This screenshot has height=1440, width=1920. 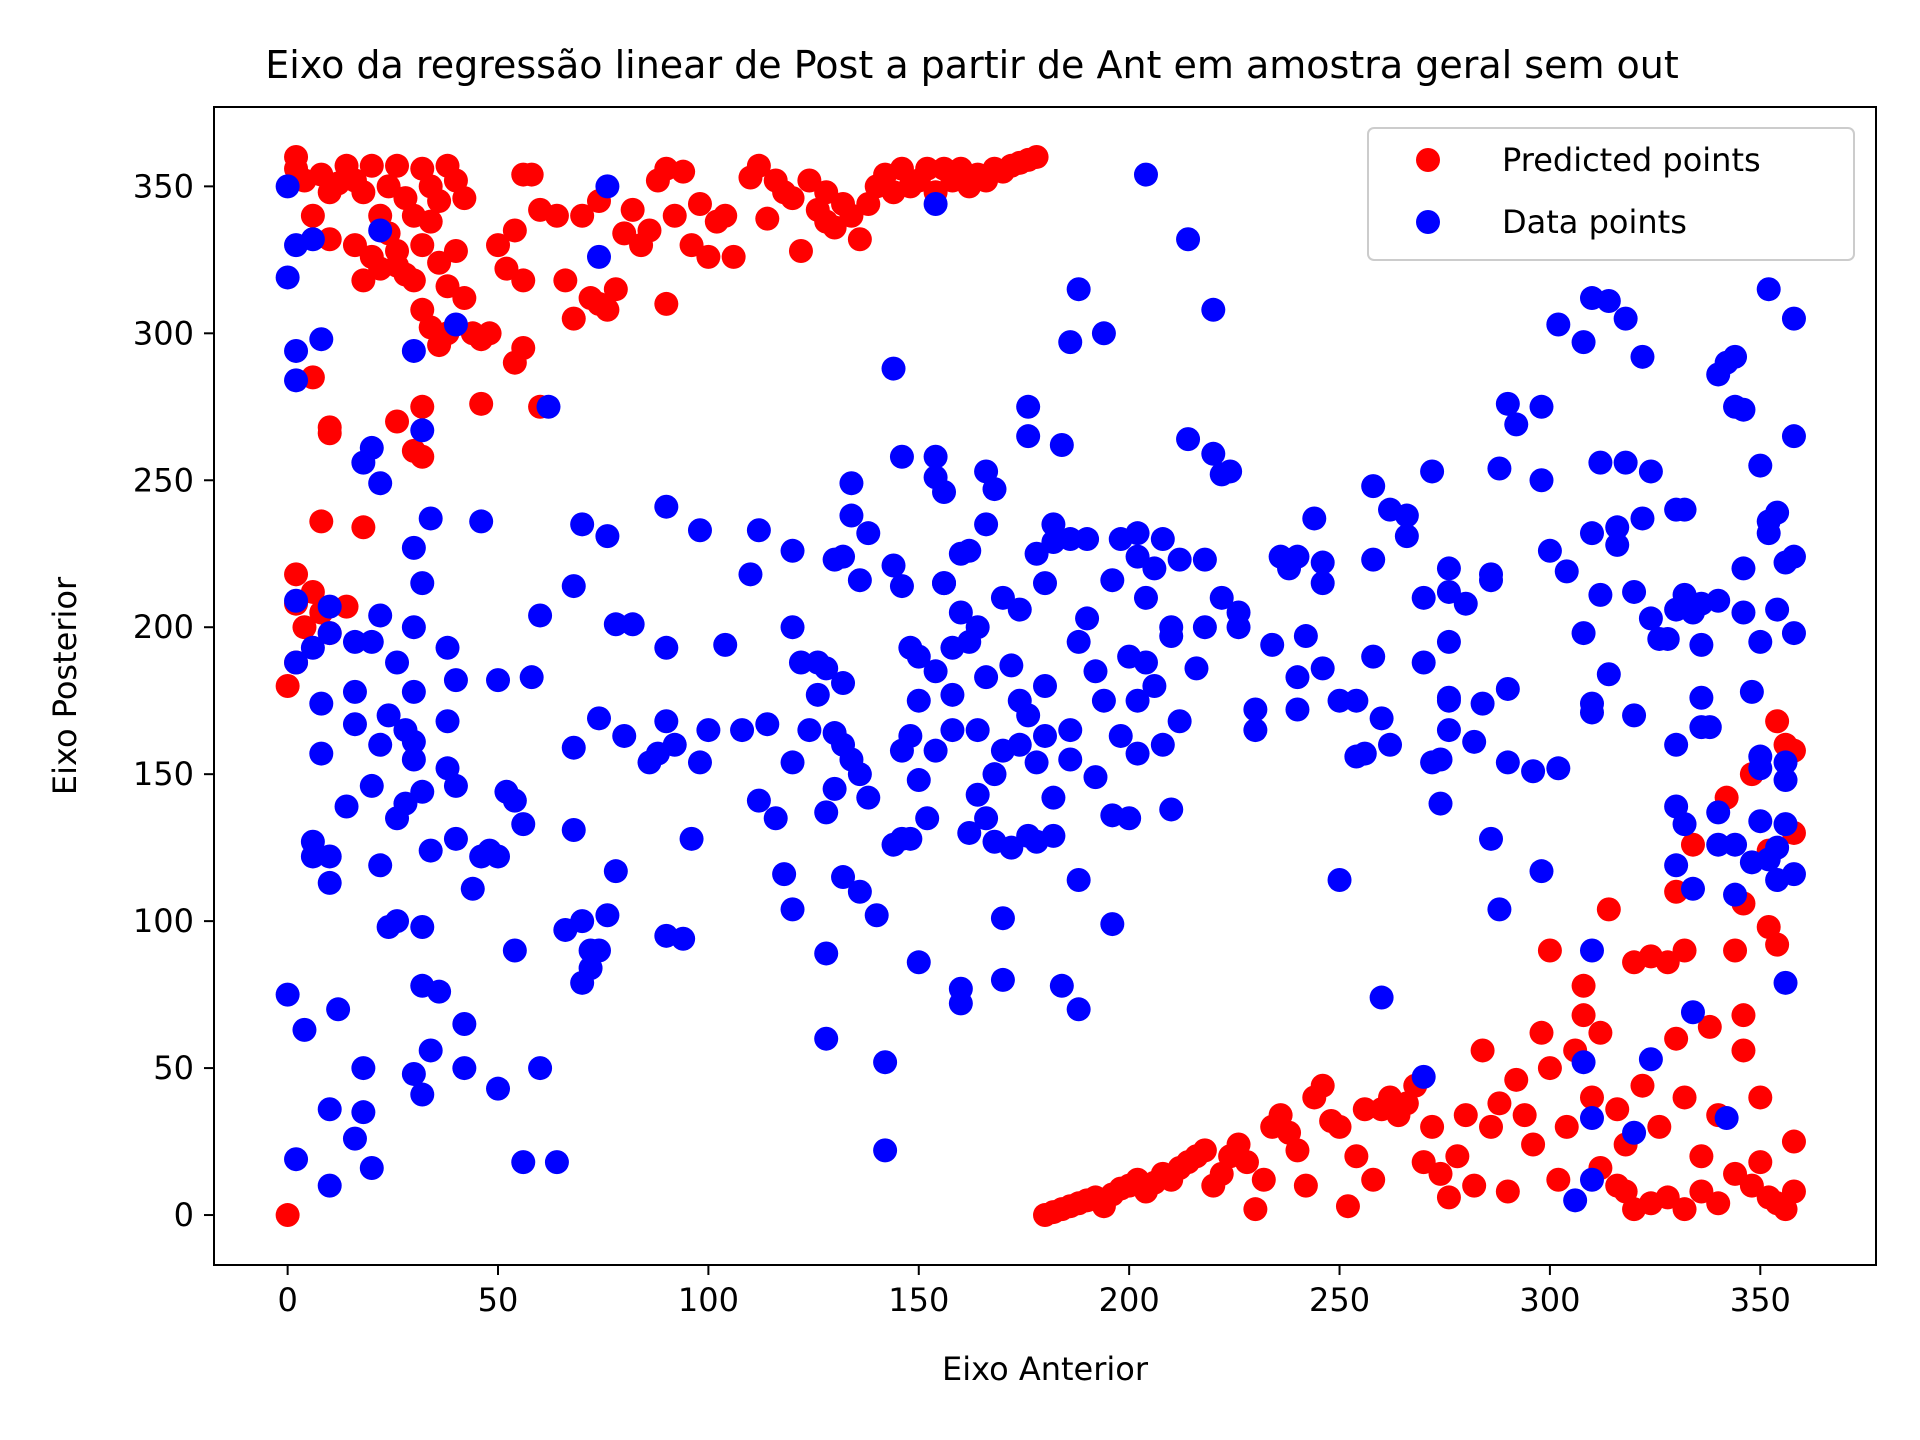 I want to click on x-tick-label: 200, so click(x=1129, y=1300).